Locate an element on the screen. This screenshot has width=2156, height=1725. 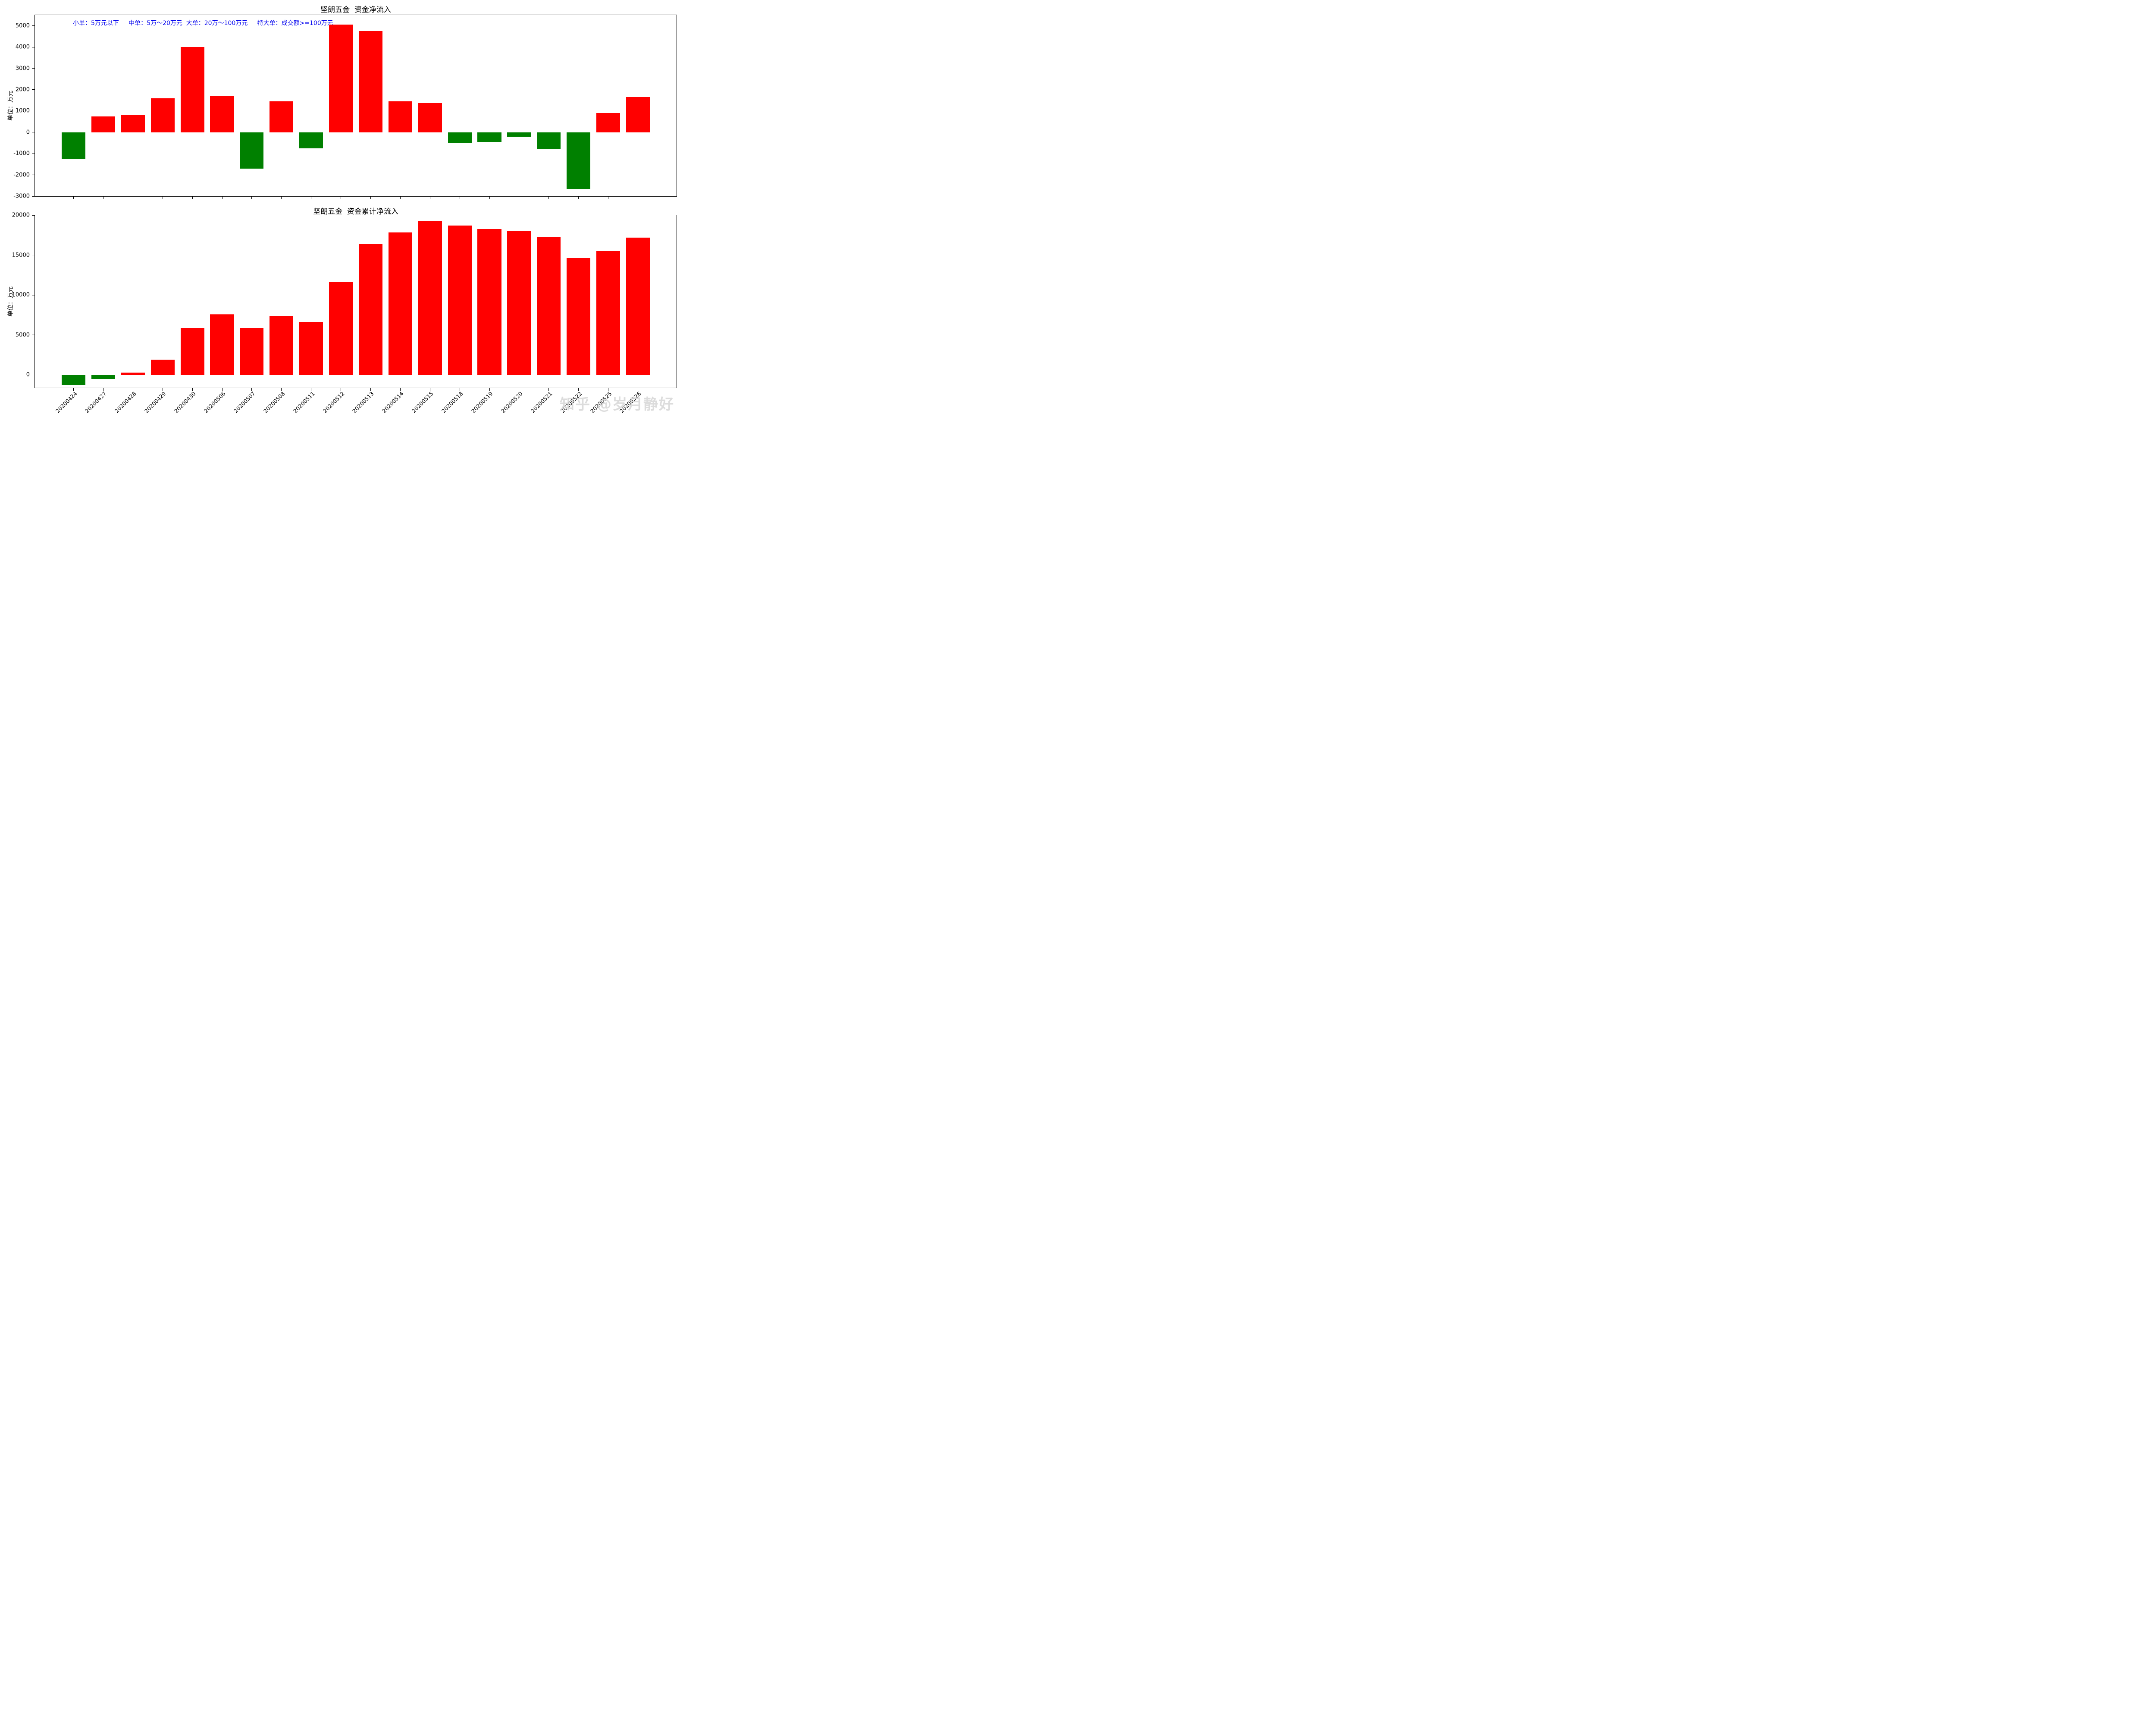
watermark: 知乎 @岁月静好 is located at coordinates (617, 404).